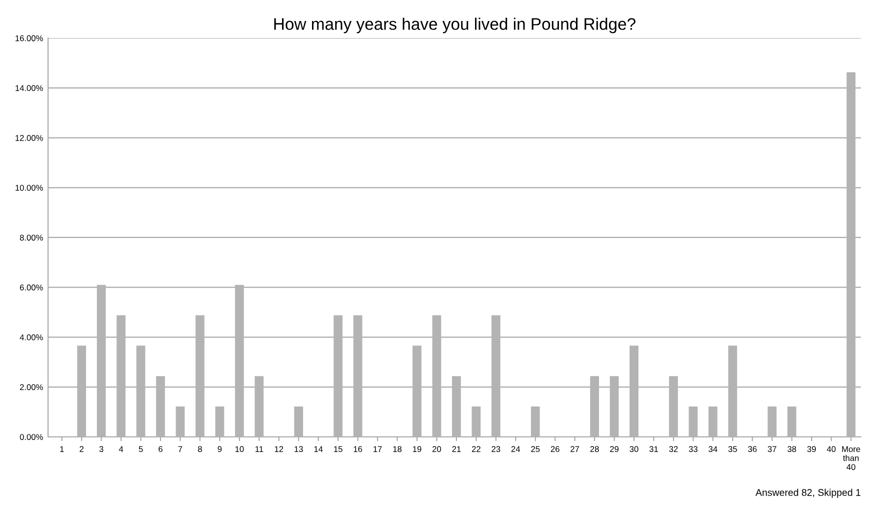 This screenshot has height=508, width=874. Describe the element at coordinates (455, 26) in the screenshot. I see `chart-title: How many years have you lived in Pound Ridge?` at that location.